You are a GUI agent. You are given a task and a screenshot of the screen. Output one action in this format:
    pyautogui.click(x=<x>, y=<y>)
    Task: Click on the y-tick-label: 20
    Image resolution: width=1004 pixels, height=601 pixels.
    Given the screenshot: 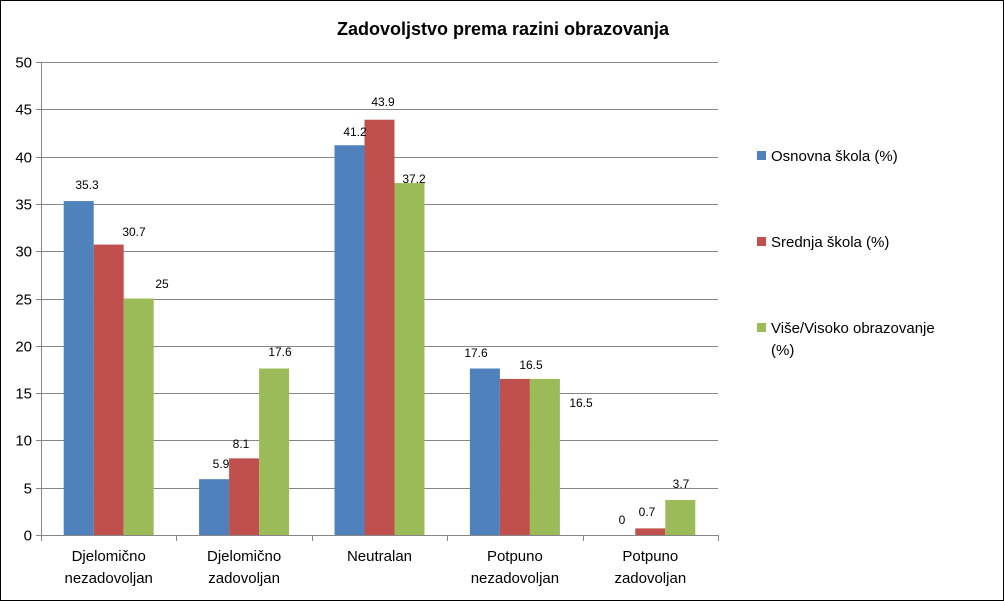 What is the action you would take?
    pyautogui.click(x=23, y=347)
    